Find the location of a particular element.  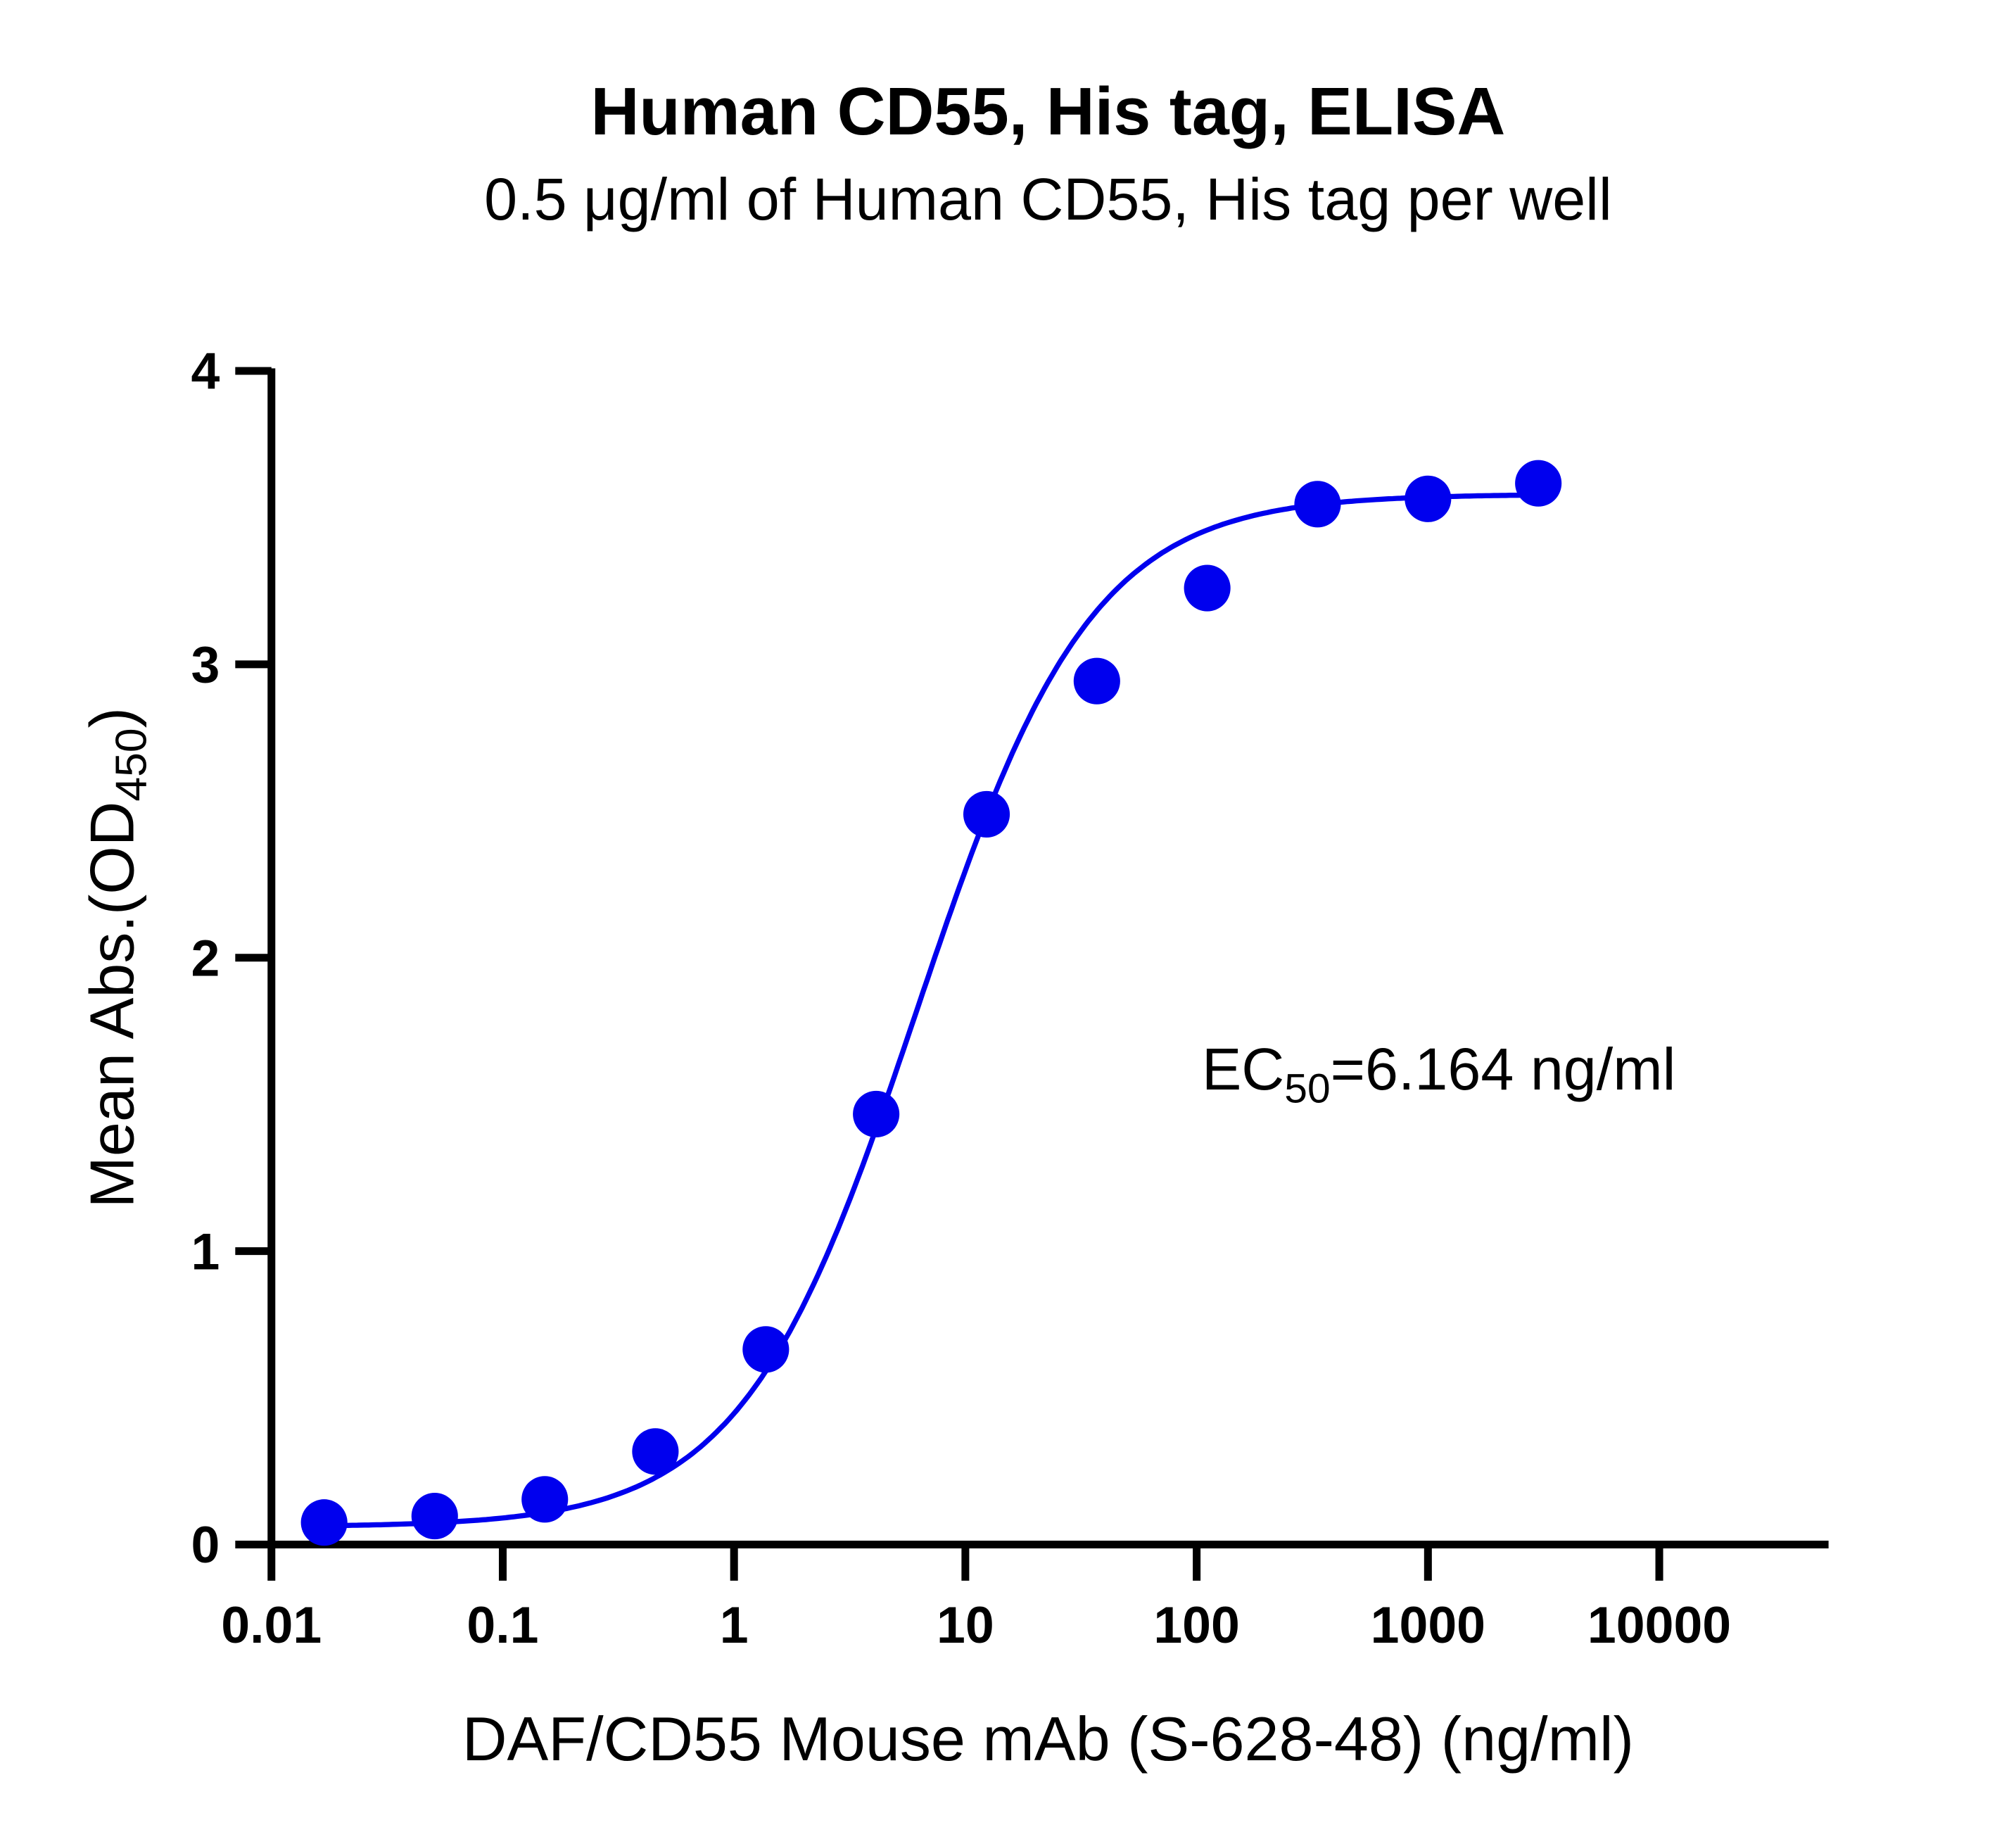

ec50-suffix: =6.164 ng/ml is located at coordinates (1503, 1069).